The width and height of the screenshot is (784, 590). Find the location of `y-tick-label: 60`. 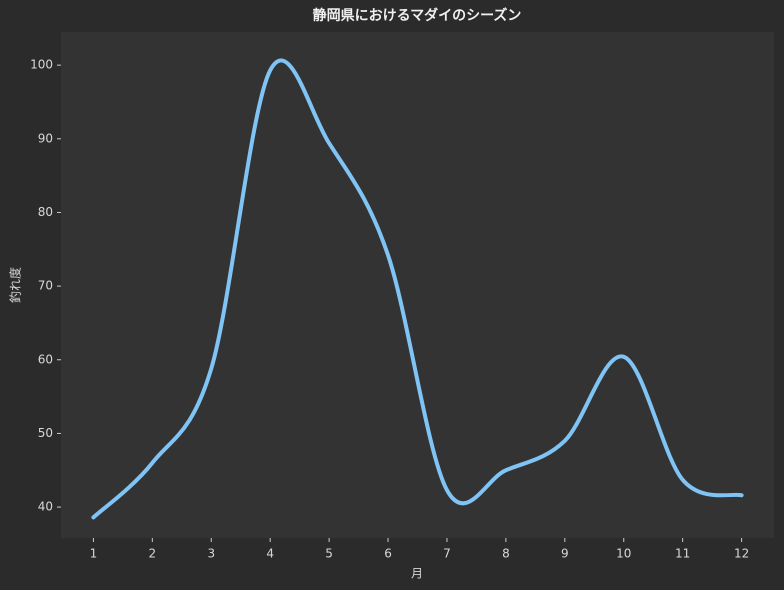

y-tick-label: 60 is located at coordinates (45, 359).